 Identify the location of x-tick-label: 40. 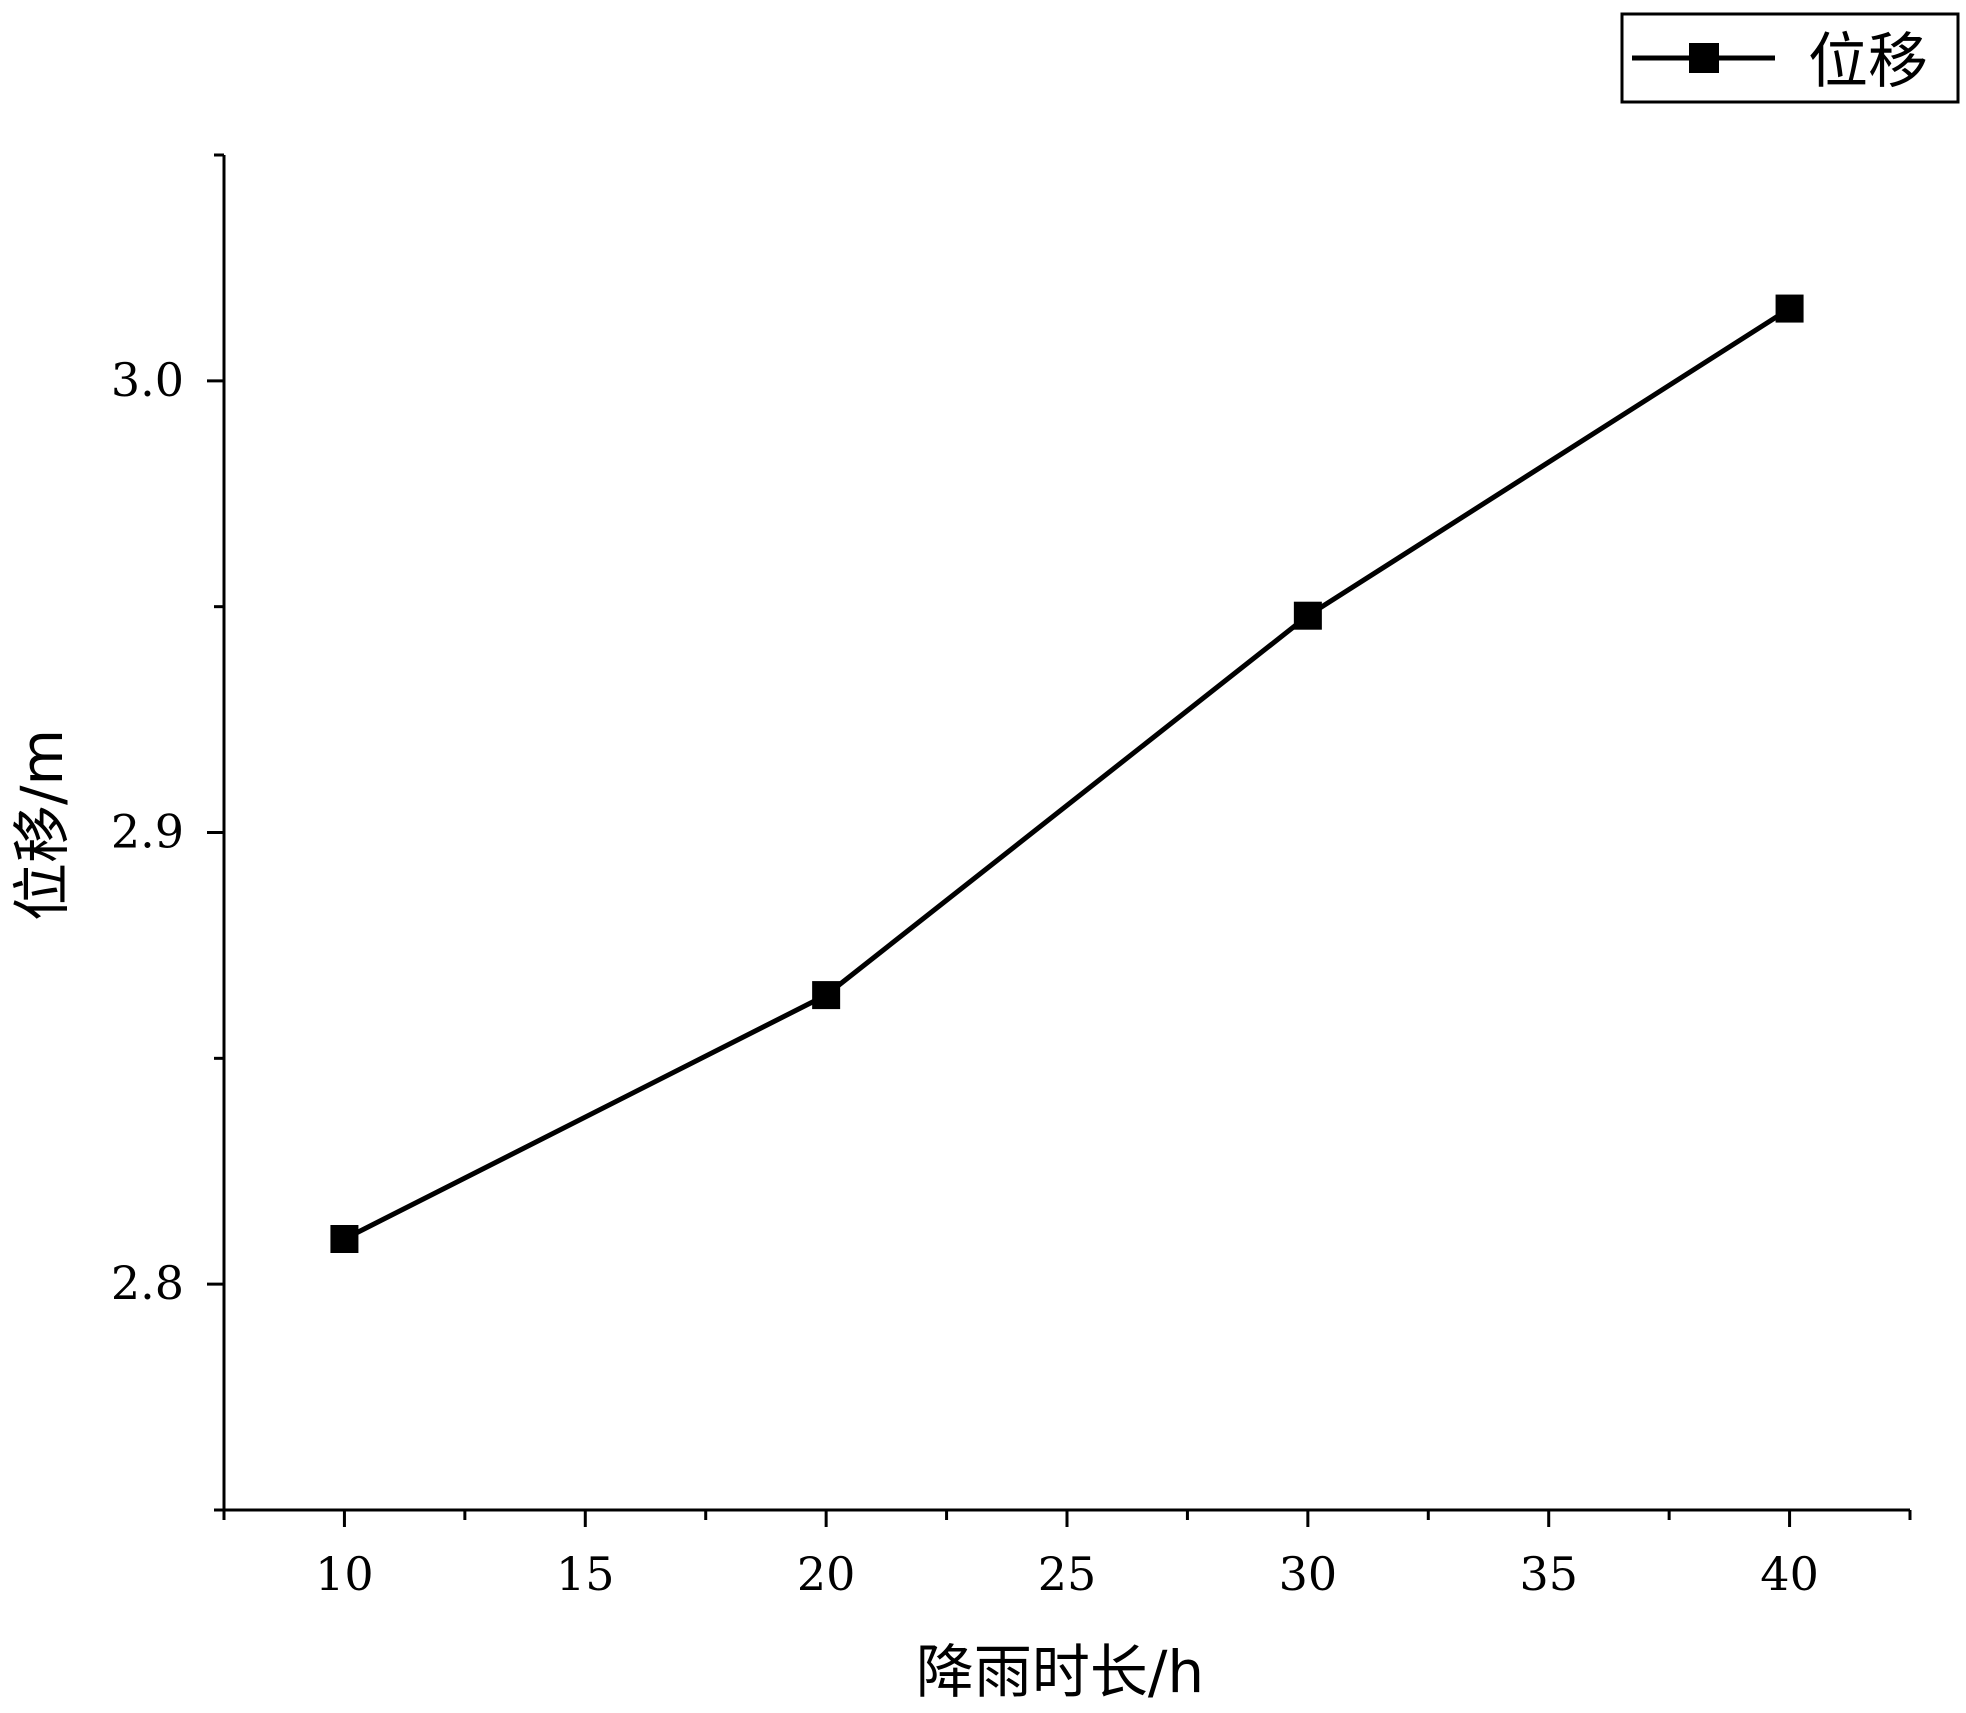
(1789, 1574).